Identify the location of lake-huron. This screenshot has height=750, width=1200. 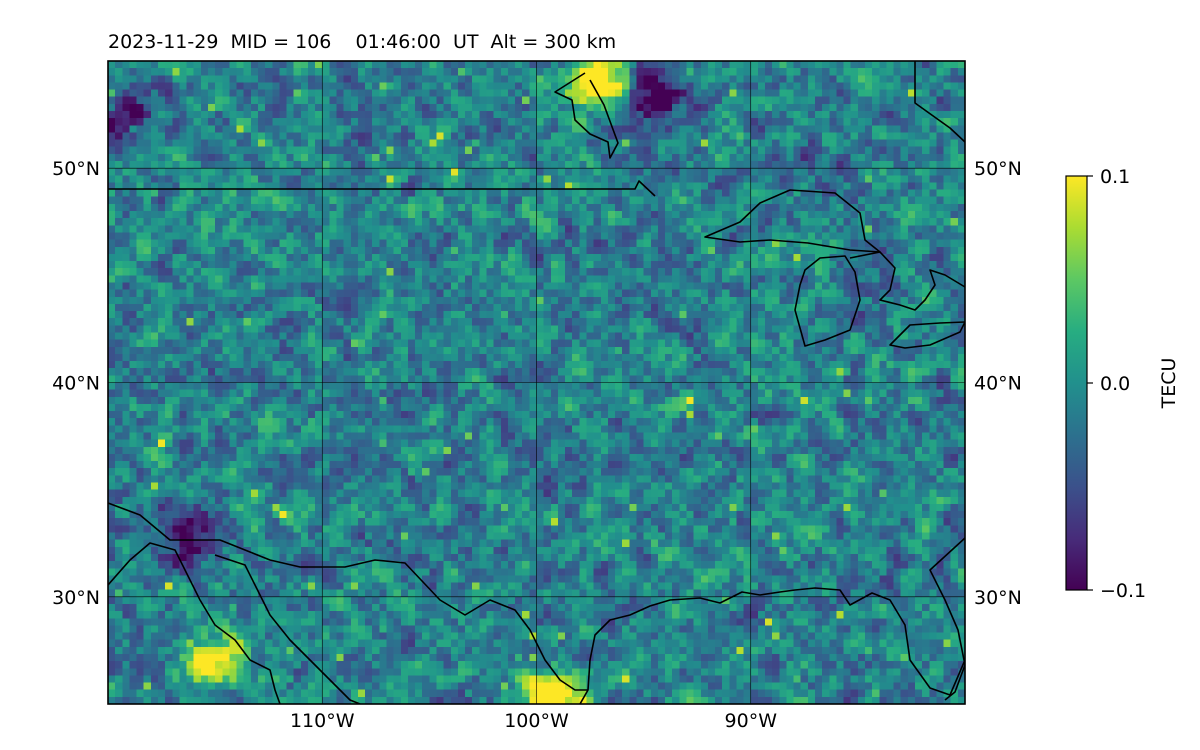
(907, 281).